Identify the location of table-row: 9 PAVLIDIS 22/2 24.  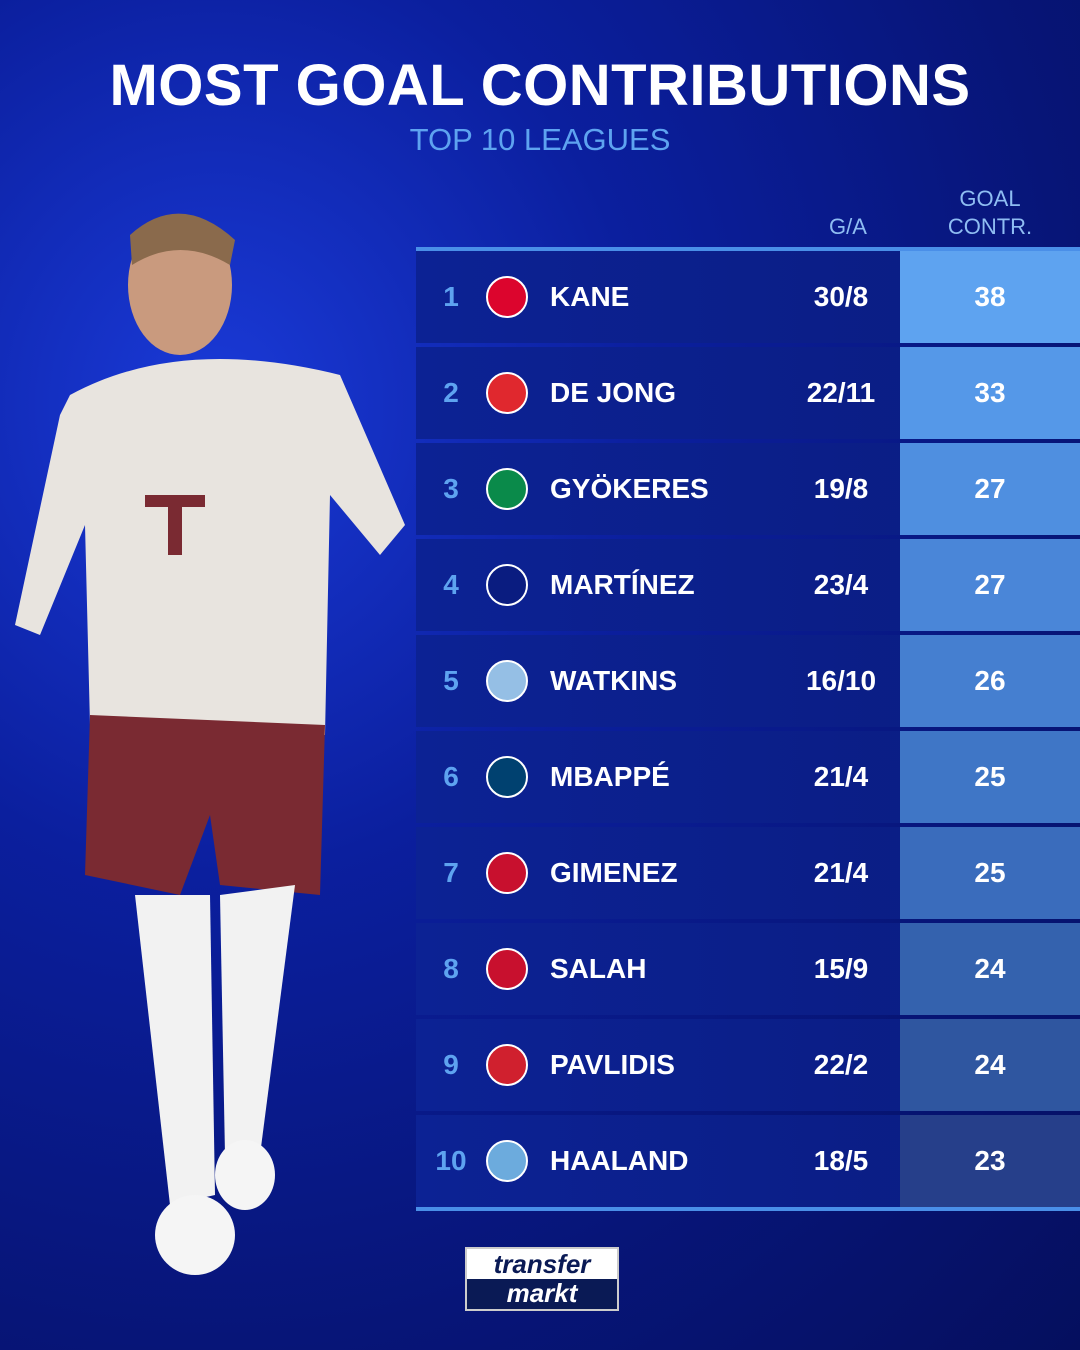
(748, 1065).